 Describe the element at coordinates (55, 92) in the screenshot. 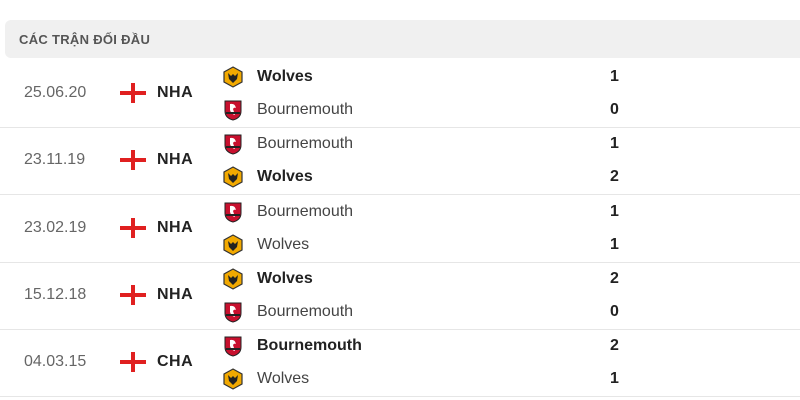

I see `match-date: 25.06.20` at that location.